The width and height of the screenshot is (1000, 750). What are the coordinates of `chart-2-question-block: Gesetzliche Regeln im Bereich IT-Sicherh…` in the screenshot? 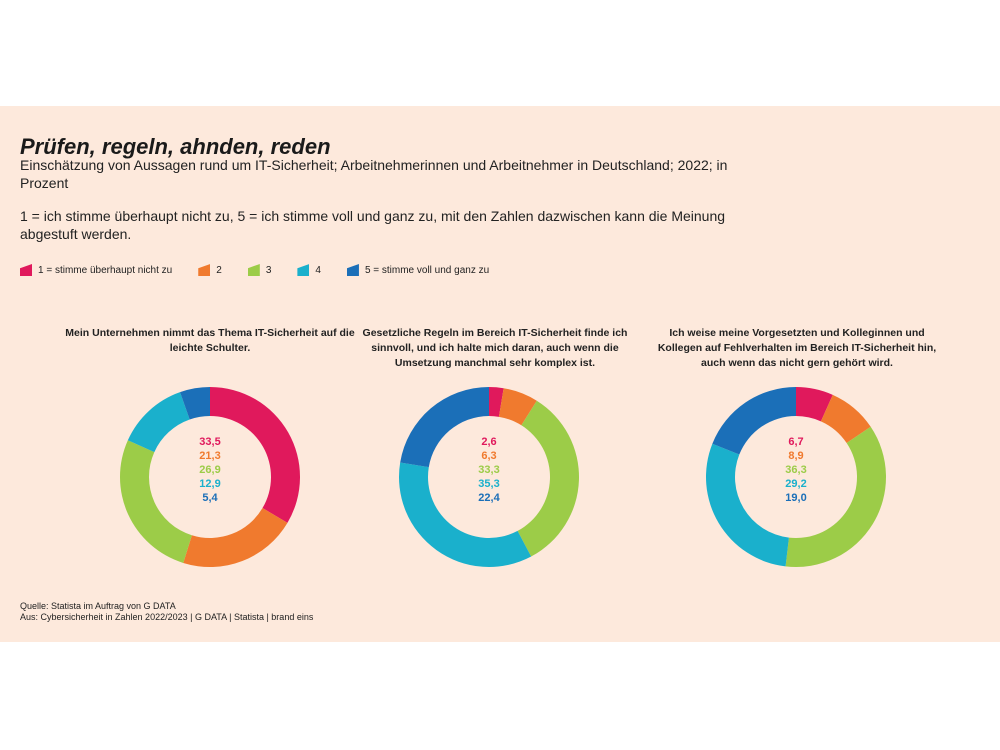 It's located at (495, 350).